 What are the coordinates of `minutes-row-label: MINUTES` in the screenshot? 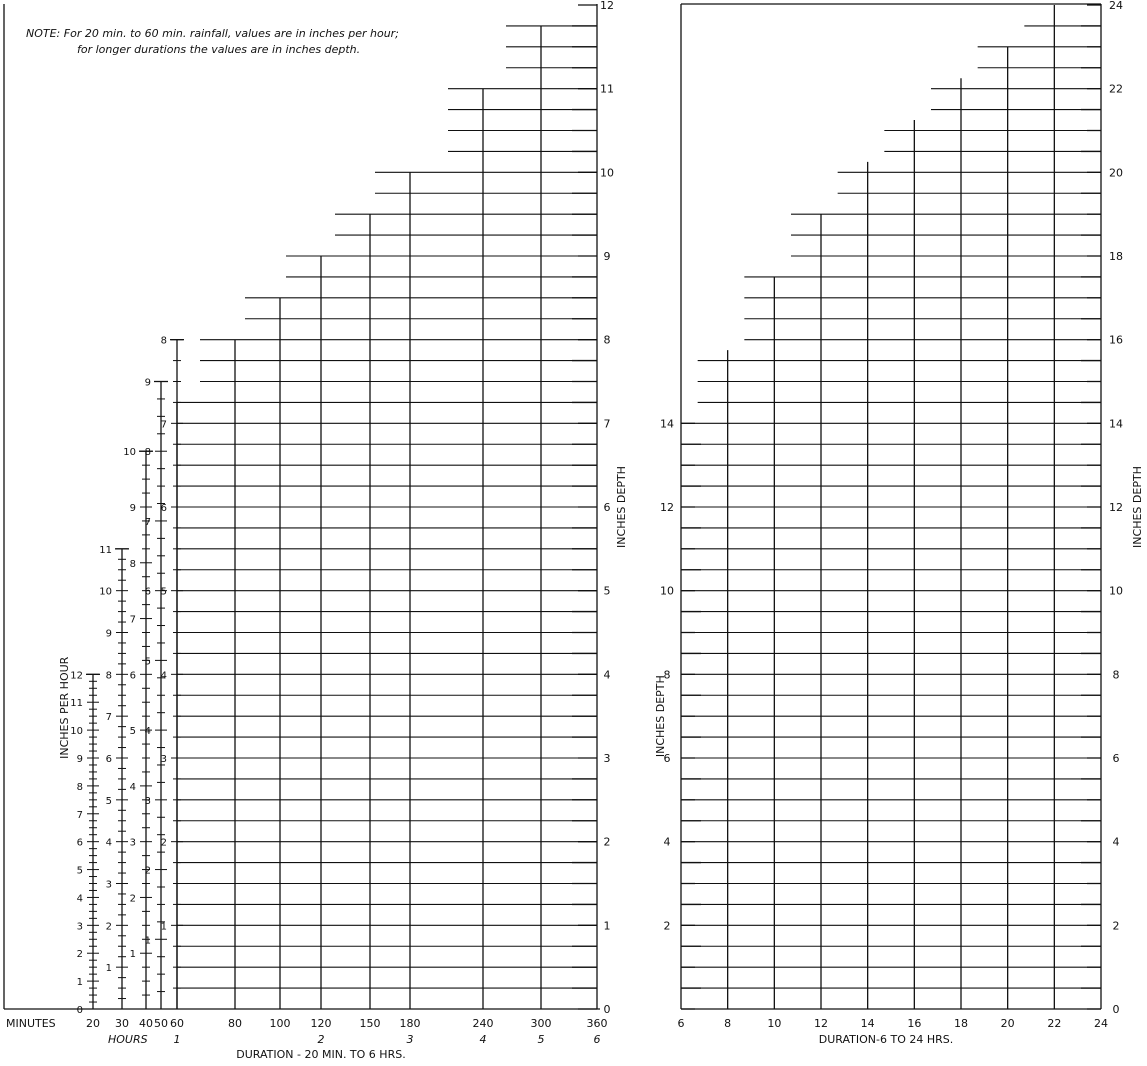 It's located at (31, 1023).